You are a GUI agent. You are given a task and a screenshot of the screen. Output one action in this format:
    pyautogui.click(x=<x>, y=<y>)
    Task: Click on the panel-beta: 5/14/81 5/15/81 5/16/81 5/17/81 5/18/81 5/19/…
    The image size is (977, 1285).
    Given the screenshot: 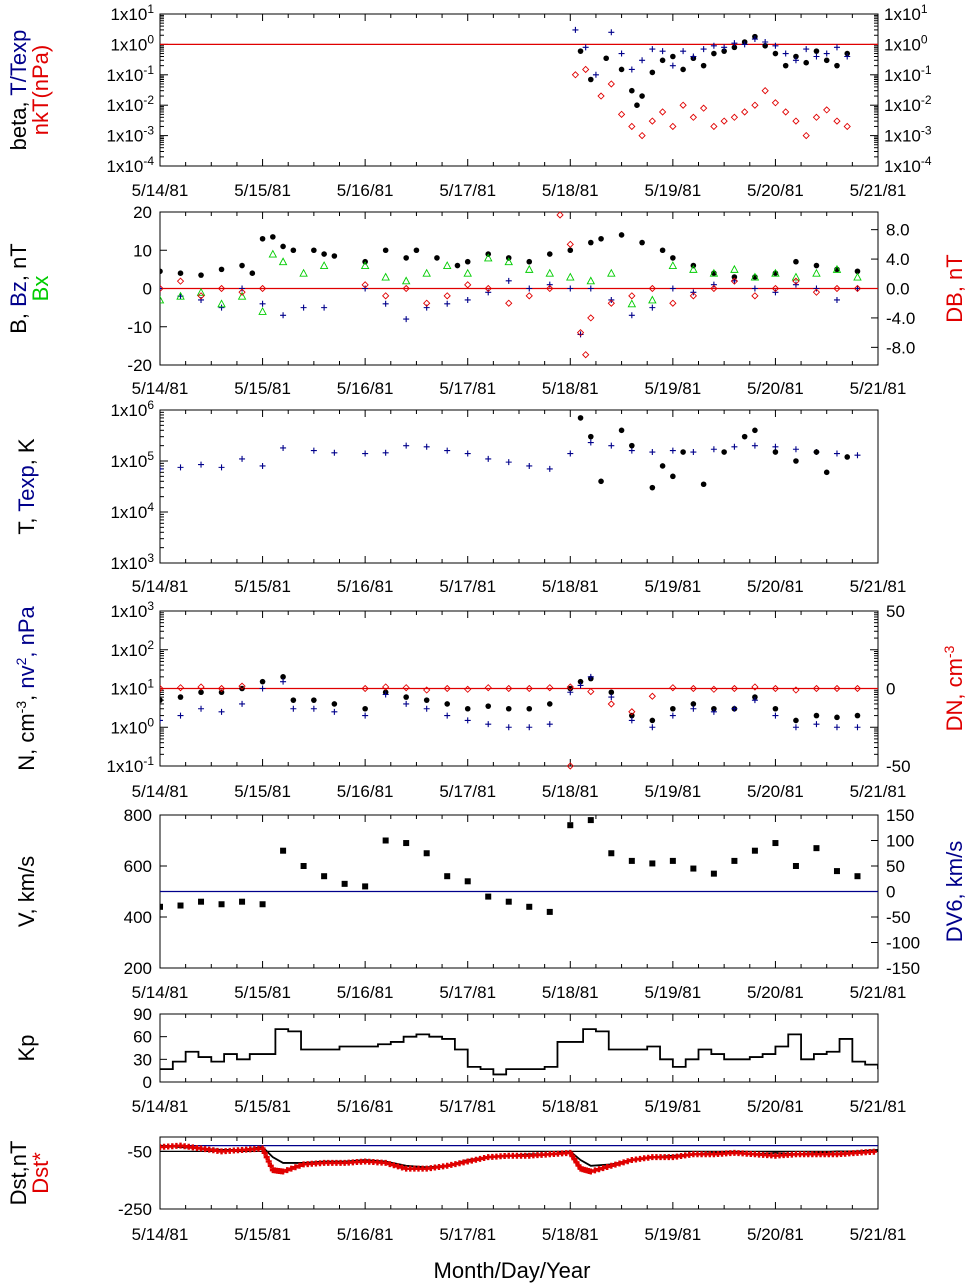 What is the action you would take?
    pyautogui.click(x=469, y=101)
    